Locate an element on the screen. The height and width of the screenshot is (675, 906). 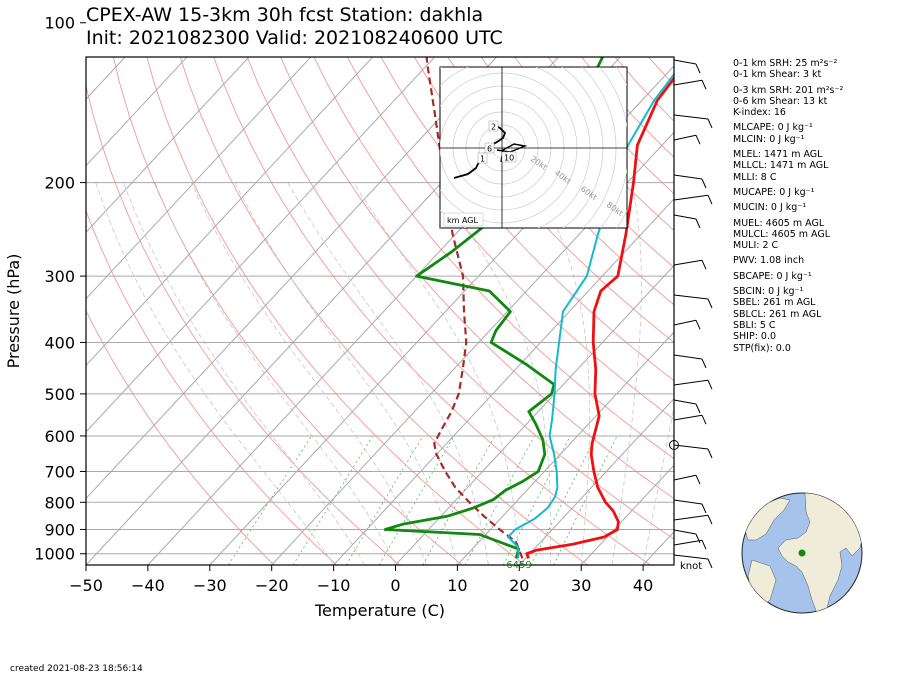
x-tick-label: −10 is located at coordinates (334, 585).